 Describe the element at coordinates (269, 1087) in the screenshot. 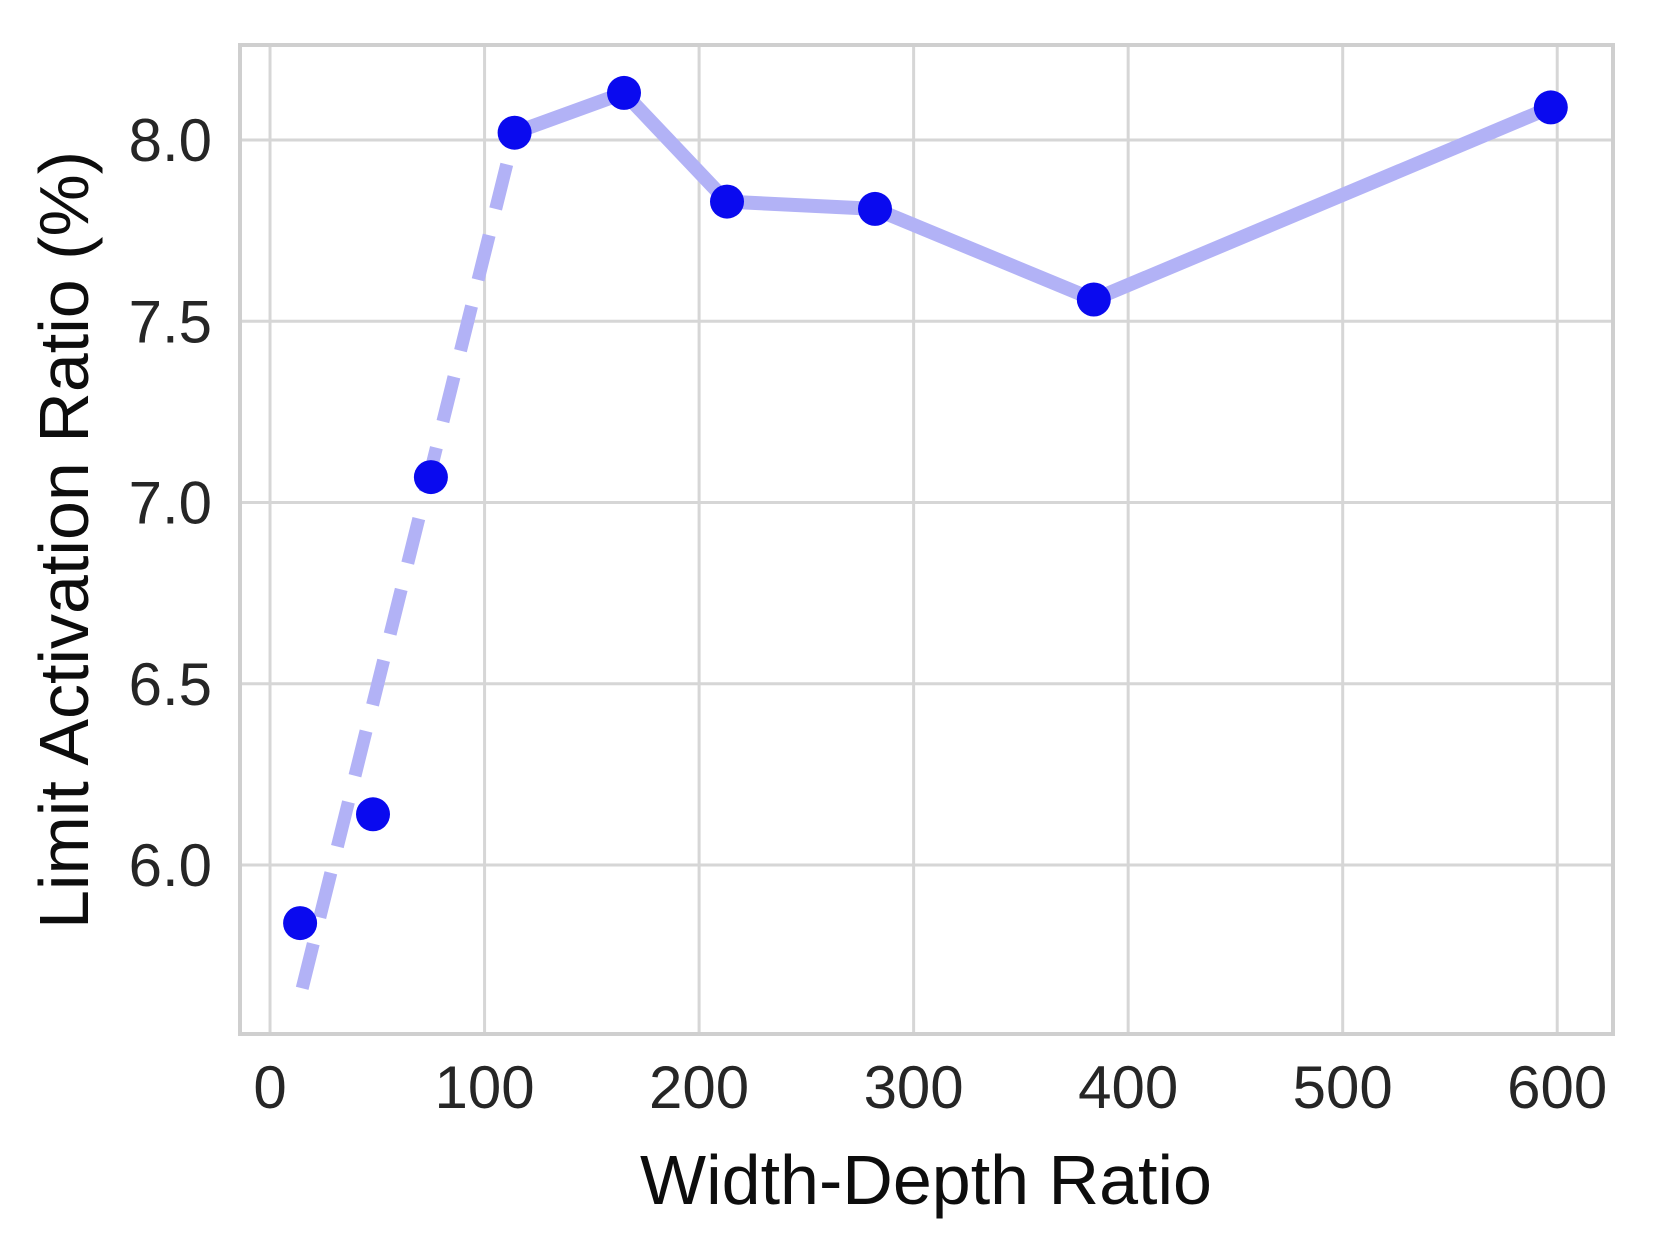

I see `x-tick-label: 0` at that location.